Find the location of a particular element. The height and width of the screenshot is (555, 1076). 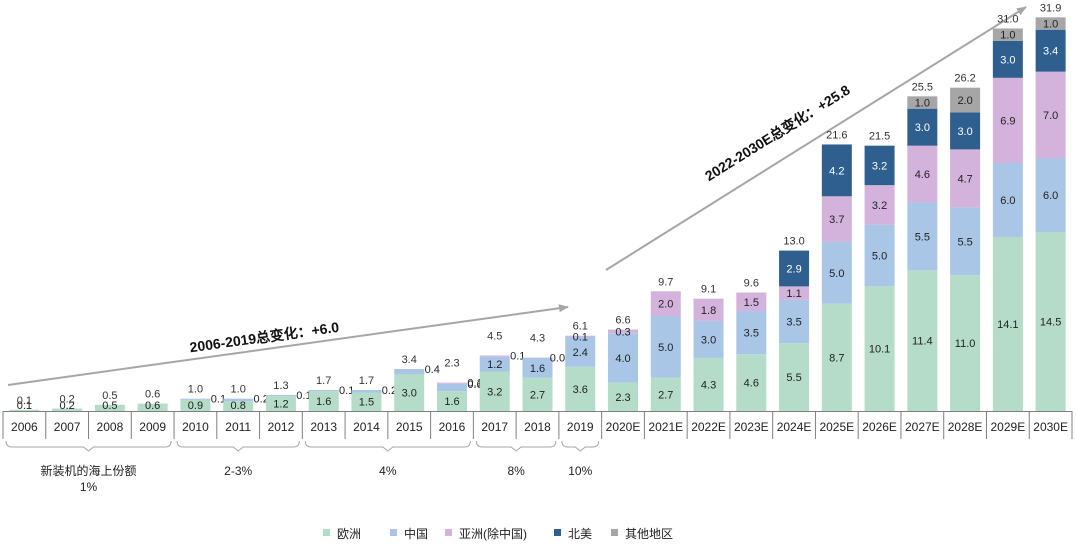

segment-label: 1.6 is located at coordinates (537, 369).